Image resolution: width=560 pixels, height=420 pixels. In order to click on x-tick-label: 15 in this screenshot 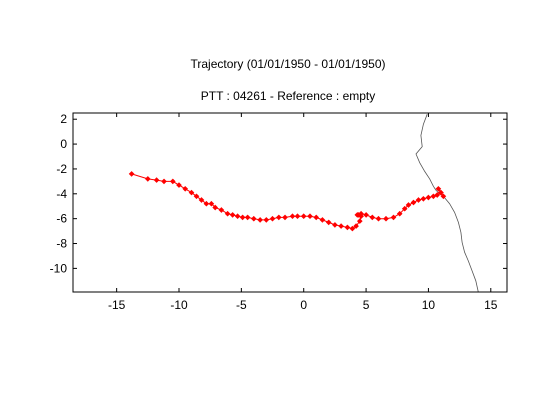, I will do `click(491, 305)`.